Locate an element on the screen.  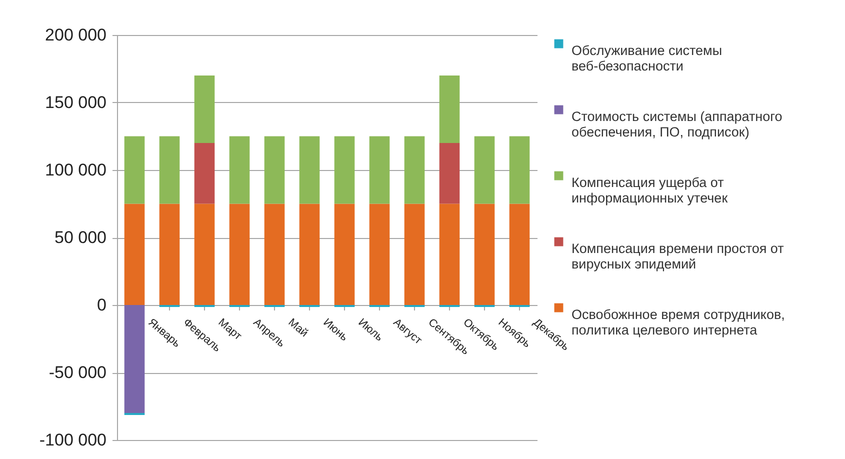
y-tick-label: 50 000 is located at coordinates (80, 237).